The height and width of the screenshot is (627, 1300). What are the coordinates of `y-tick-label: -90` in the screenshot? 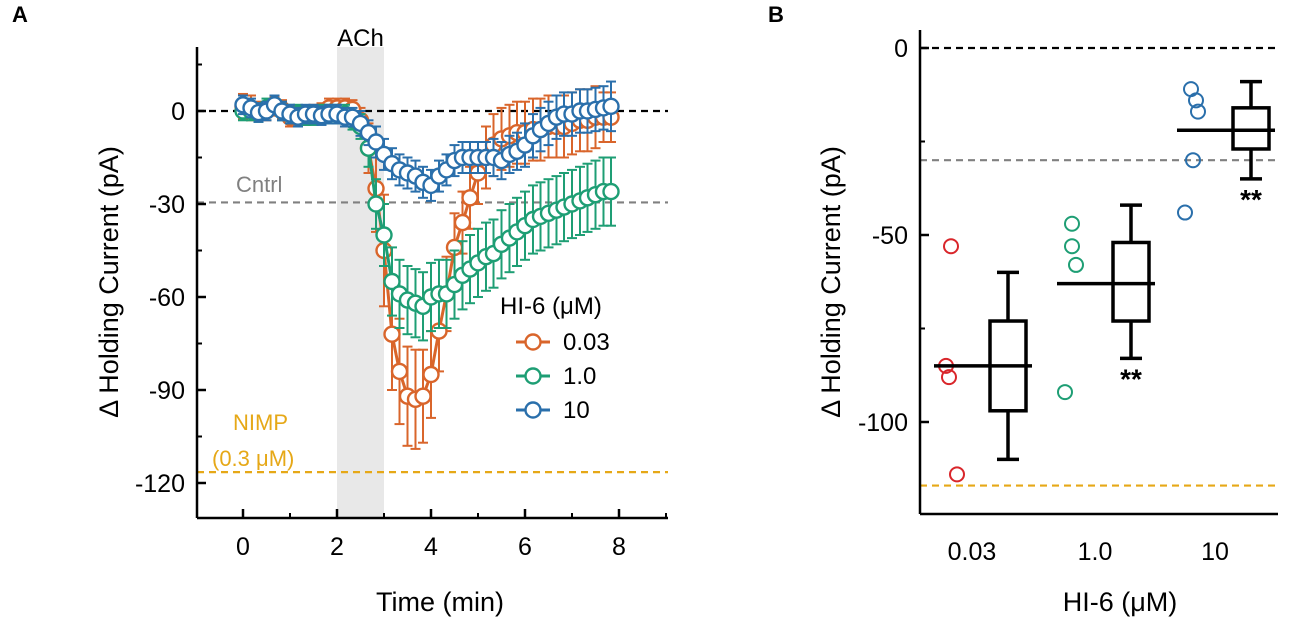 It's located at (167, 391).